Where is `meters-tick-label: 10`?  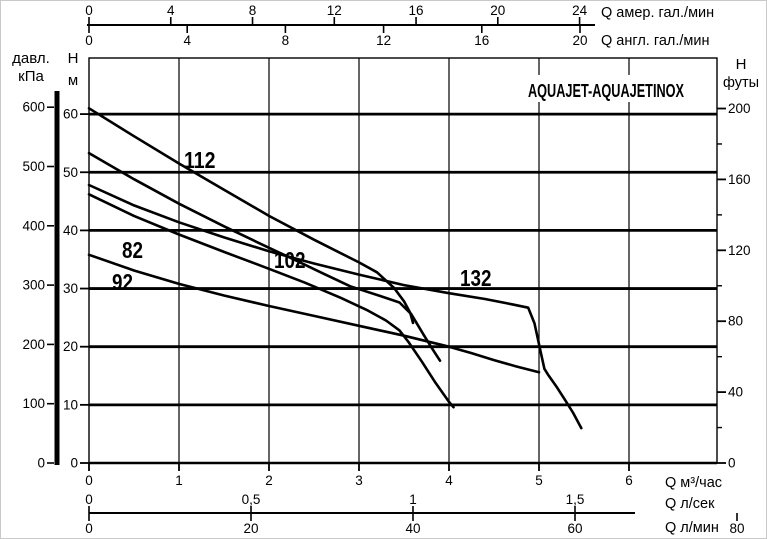 meters-tick-label: 10 is located at coordinates (70, 404).